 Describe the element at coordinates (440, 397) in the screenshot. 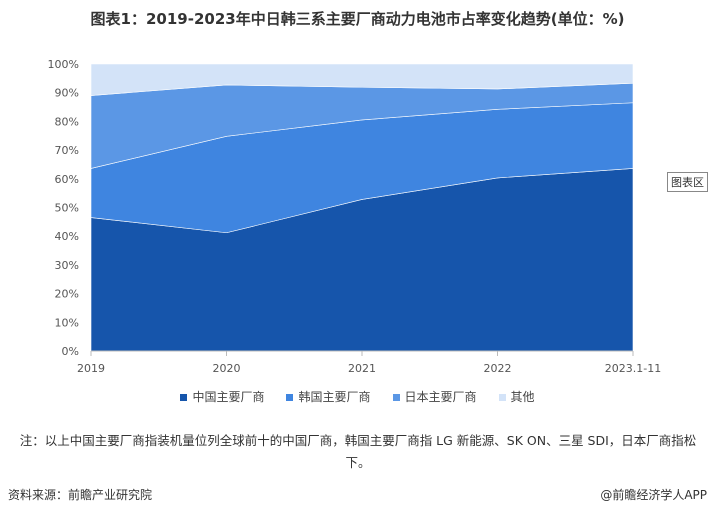

I see `legend-label: 日本主要厂商` at that location.